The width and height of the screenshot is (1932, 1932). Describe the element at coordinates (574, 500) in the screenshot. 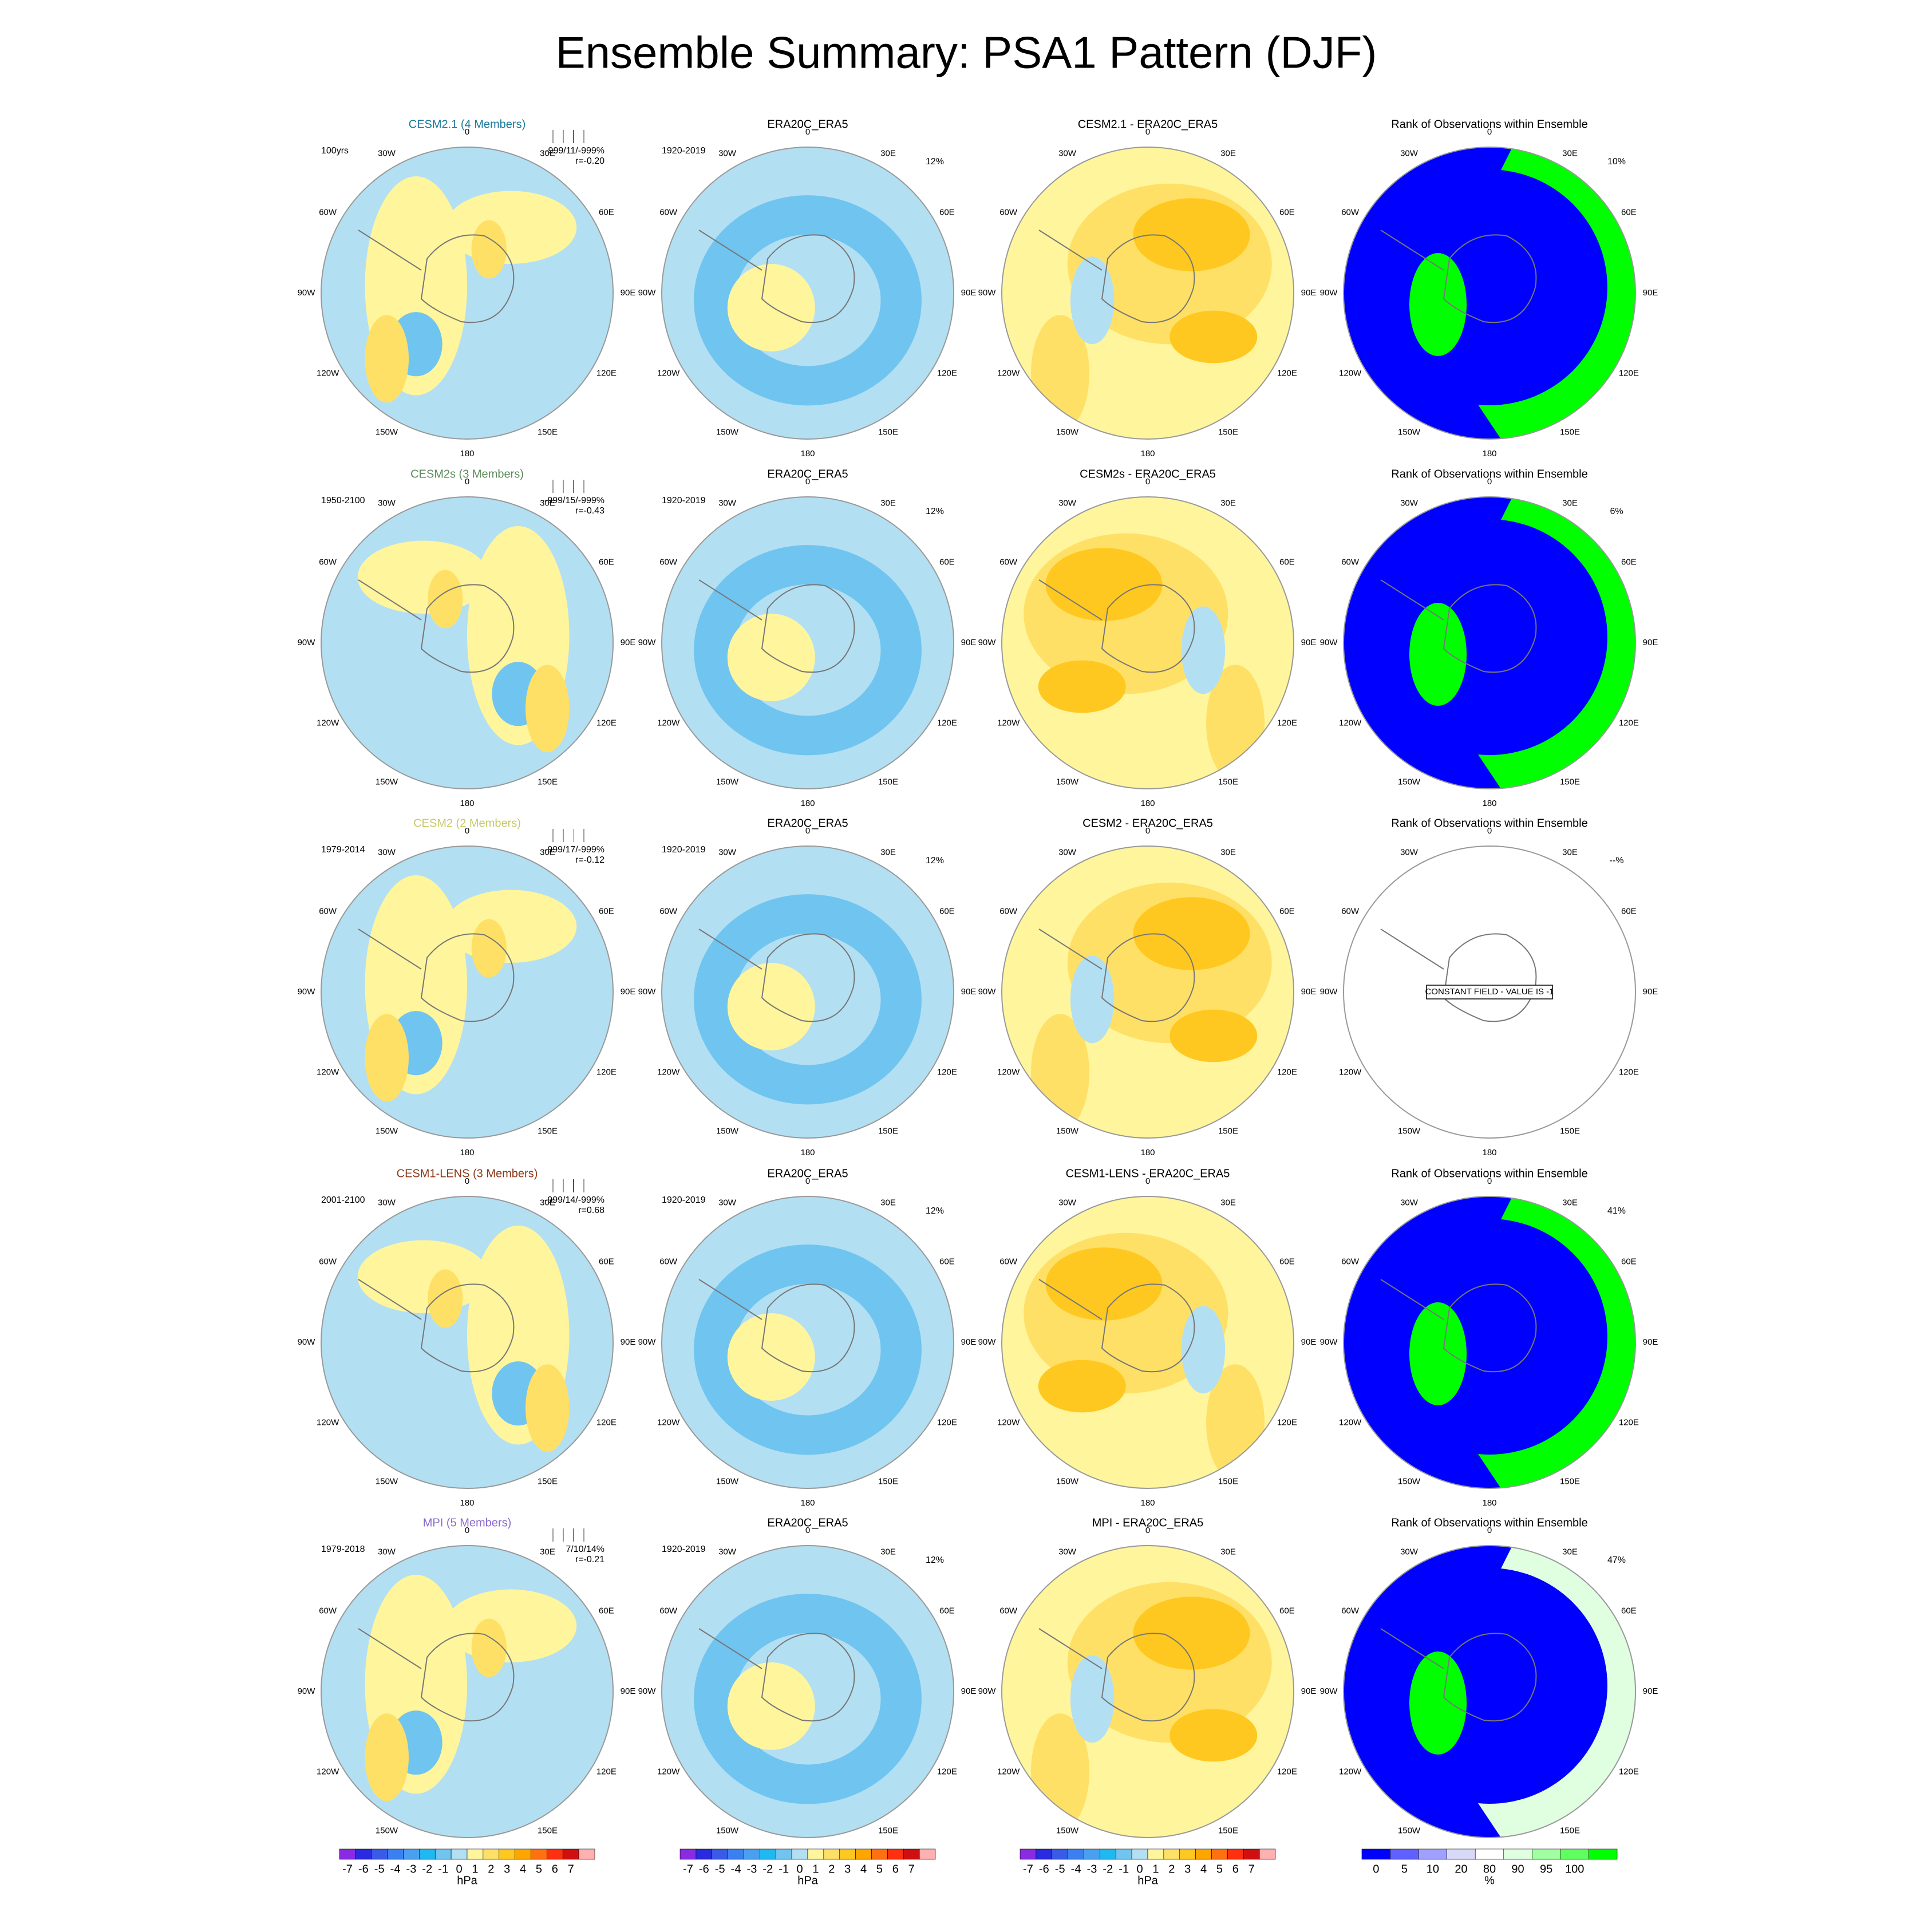

I see `stats-label: -999/15/-999%` at that location.